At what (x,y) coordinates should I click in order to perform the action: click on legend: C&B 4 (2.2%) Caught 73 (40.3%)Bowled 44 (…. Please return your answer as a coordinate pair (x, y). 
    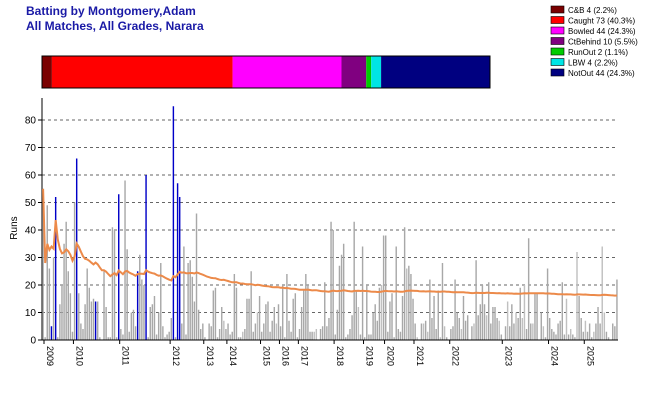
    Looking at the image, I should click on (594, 41).